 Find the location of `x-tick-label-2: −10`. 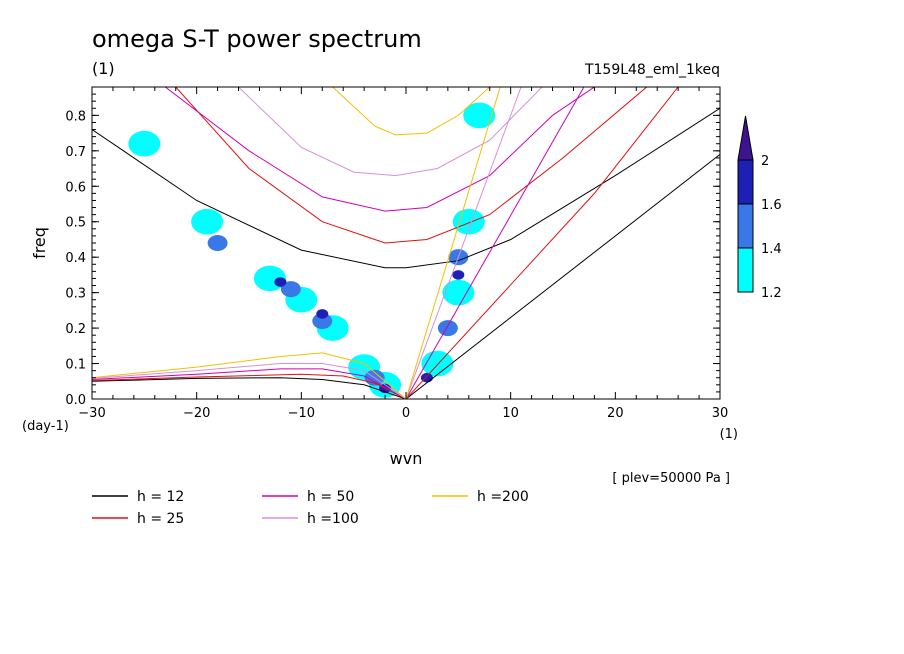

x-tick-label-2: −10 is located at coordinates (301, 413).